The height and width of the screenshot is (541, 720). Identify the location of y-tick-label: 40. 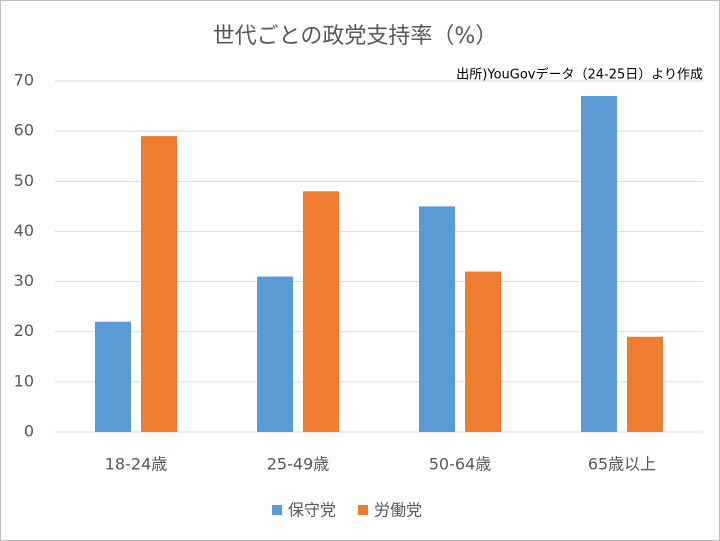
(24, 230).